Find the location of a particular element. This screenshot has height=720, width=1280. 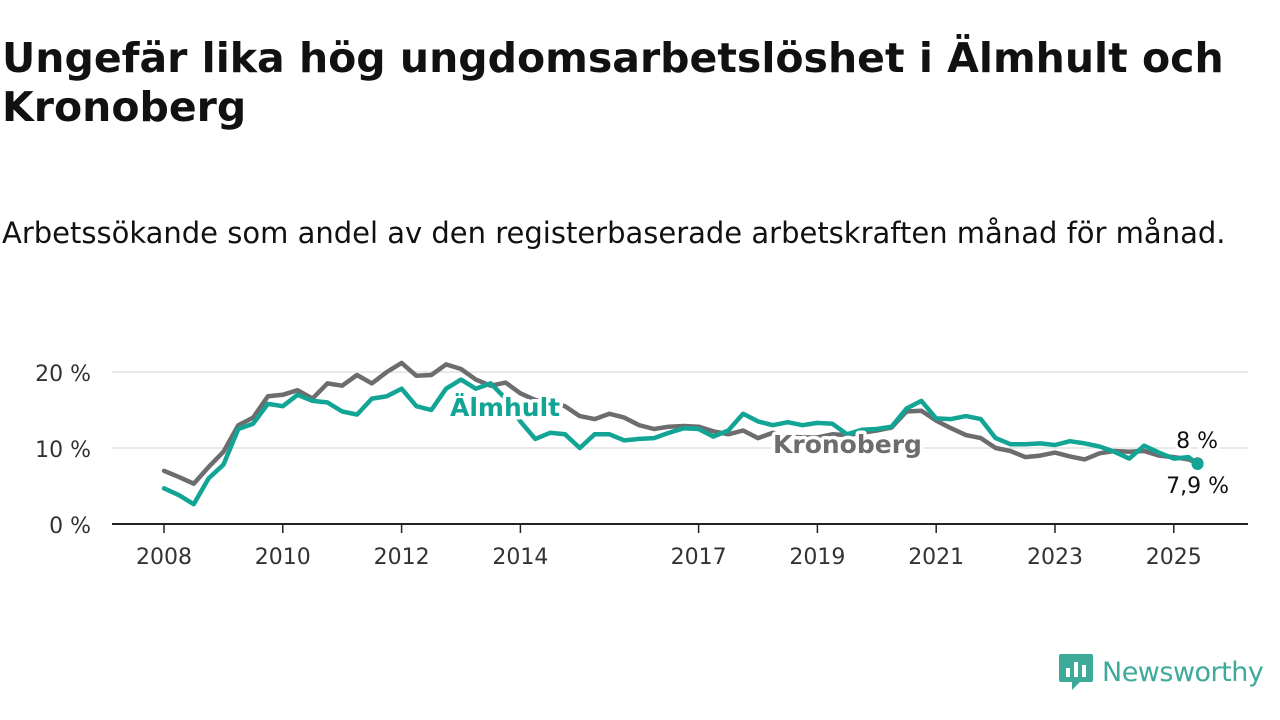

x-tick-label: 2021 is located at coordinates (936, 557).